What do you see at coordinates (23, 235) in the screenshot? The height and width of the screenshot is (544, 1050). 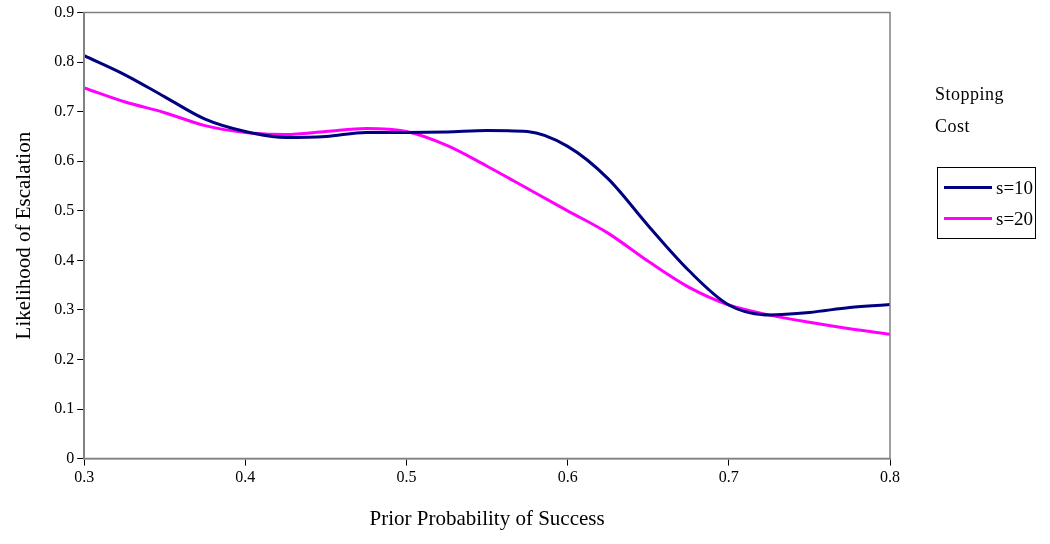 I see `y-axis-title: Likelihood of Escalation` at bounding box center [23, 235].